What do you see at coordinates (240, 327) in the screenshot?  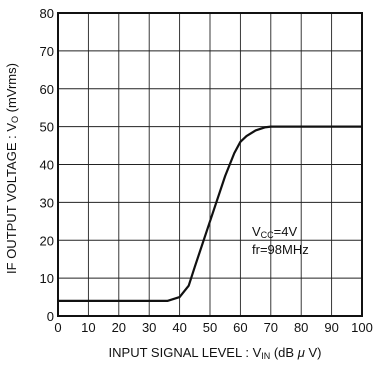 I see `x-tick-label-60: 60` at bounding box center [240, 327].